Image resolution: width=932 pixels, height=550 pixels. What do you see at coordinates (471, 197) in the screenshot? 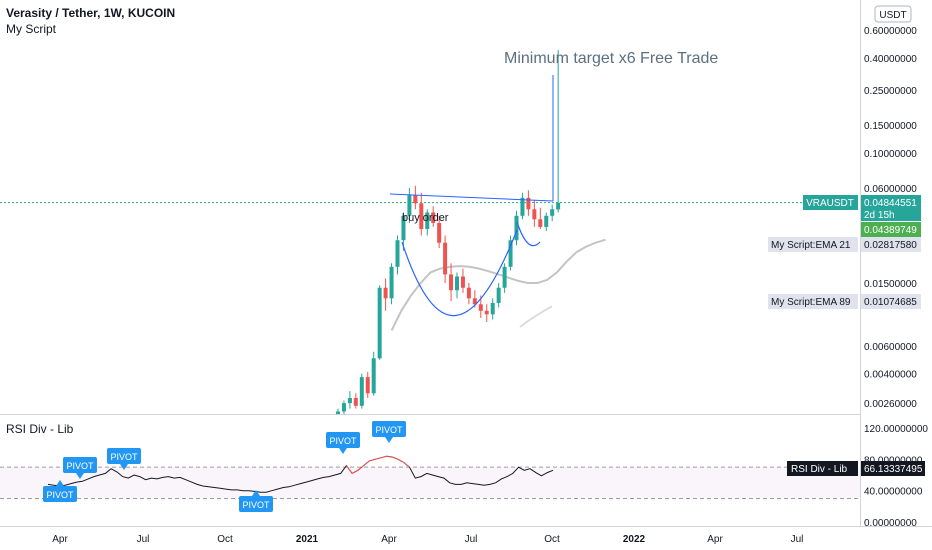
I see `neckline` at bounding box center [471, 197].